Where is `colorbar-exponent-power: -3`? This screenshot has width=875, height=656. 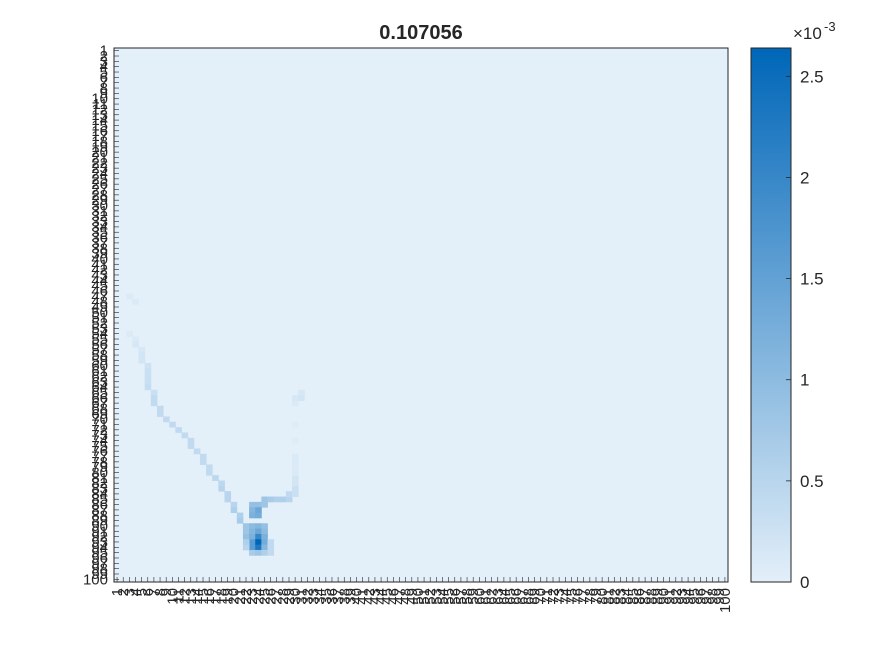
colorbar-exponent-power: -3 is located at coordinates (830, 26).